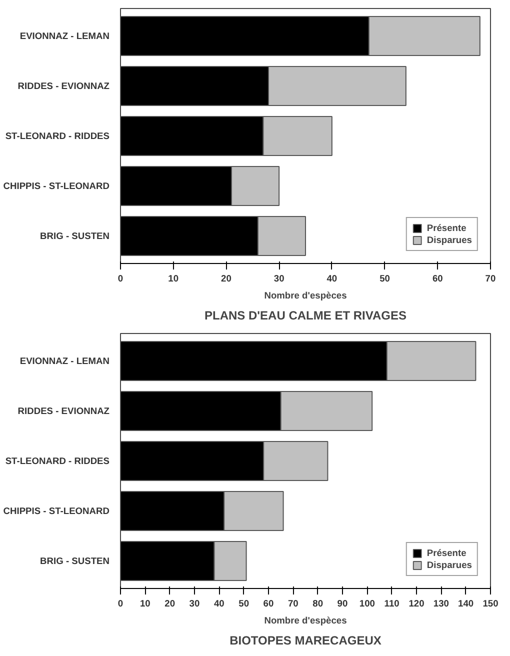  I want to click on x-tick-label: 140, so click(466, 603).